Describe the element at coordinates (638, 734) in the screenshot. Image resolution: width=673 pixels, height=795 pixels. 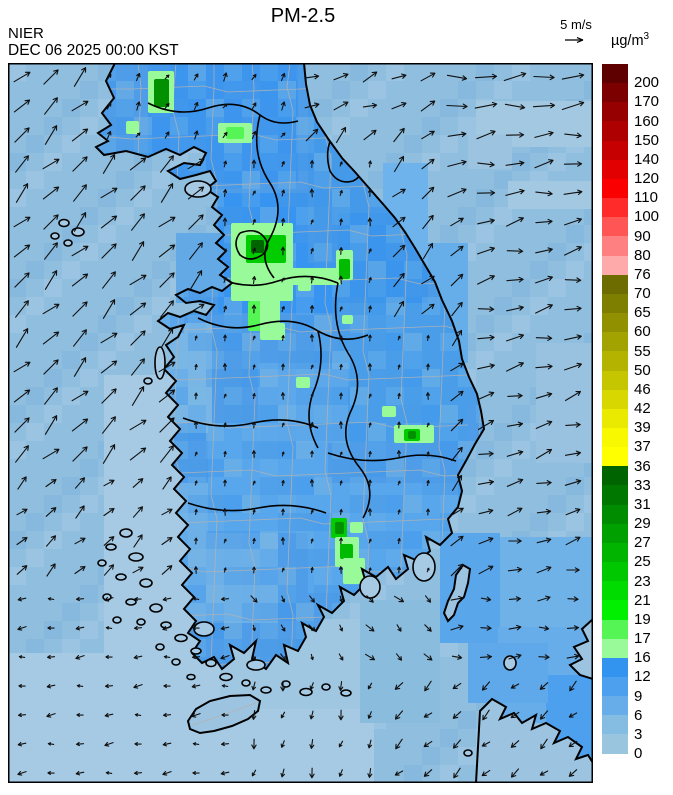
I see `colorbar-tick-label: 3` at that location.